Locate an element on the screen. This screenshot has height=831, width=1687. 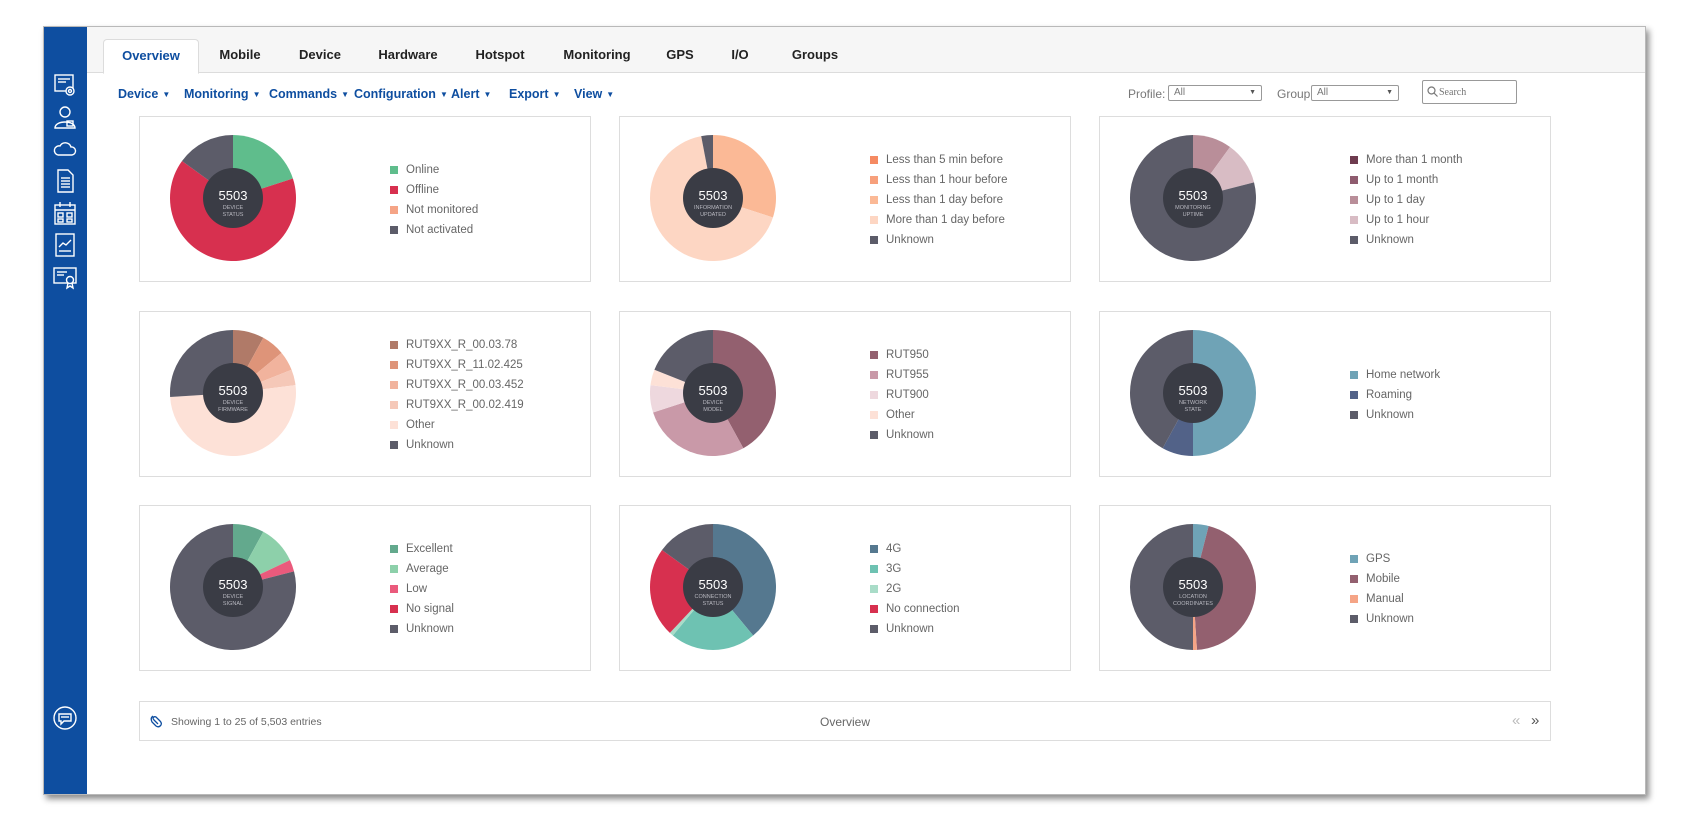
user-icon is located at coordinates (65, 117).